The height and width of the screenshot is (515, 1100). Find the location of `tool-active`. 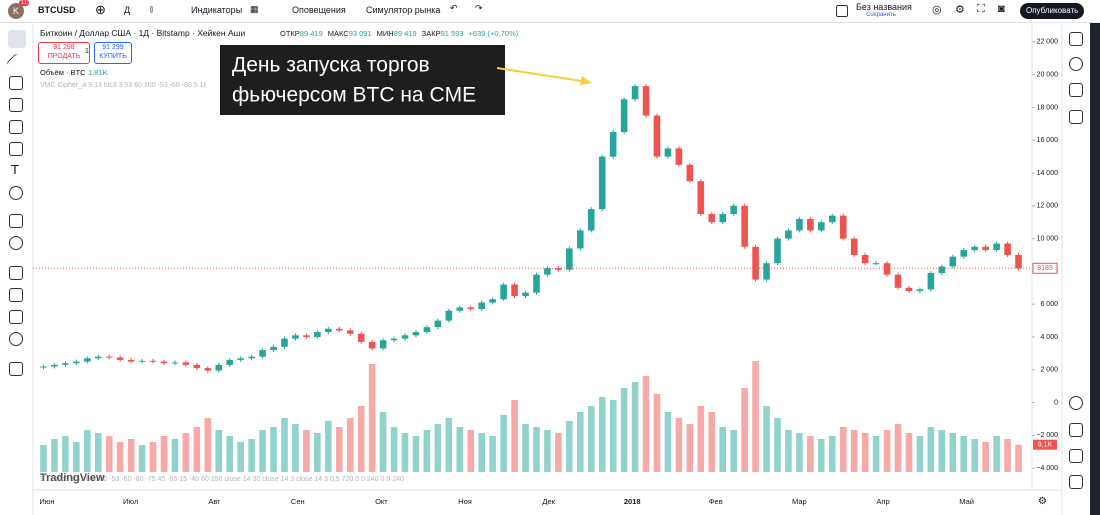

tool-active is located at coordinates (17, 39).